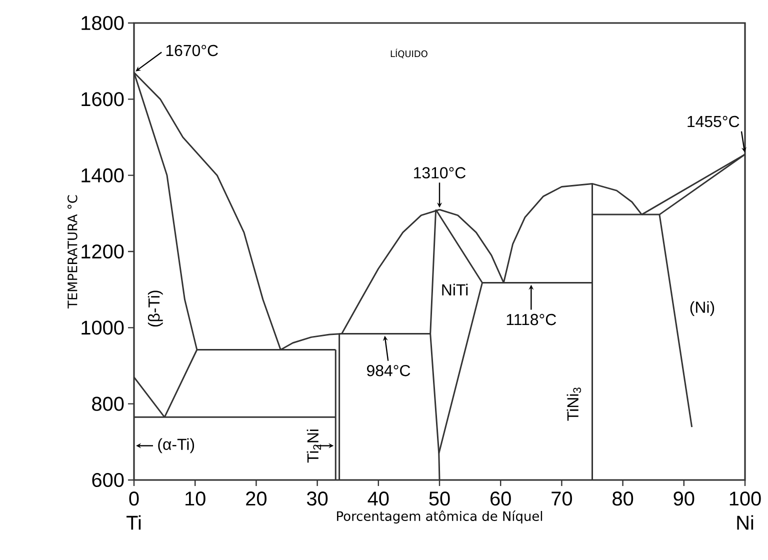 The height and width of the screenshot is (560, 768). What do you see at coordinates (623, 499) in the screenshot?
I see `x-tick-label: 80` at bounding box center [623, 499].